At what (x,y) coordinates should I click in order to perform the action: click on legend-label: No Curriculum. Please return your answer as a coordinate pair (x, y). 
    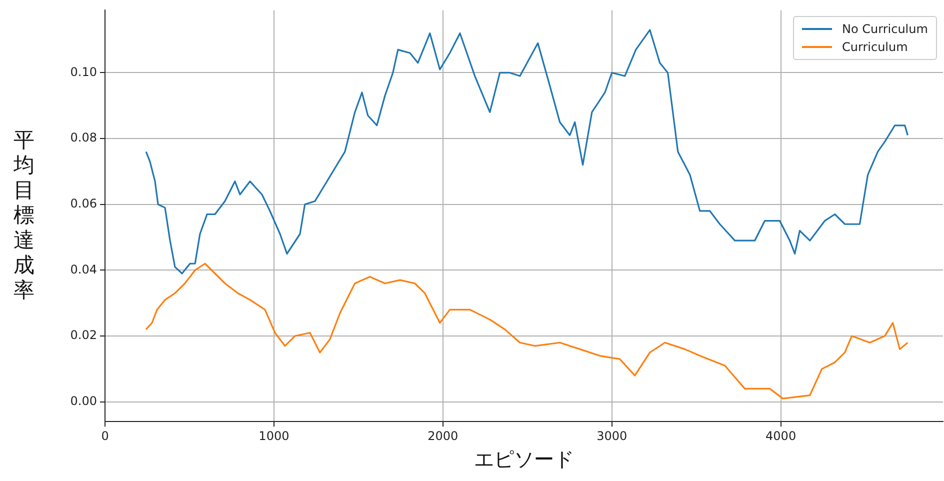
    Looking at the image, I should click on (885, 29).